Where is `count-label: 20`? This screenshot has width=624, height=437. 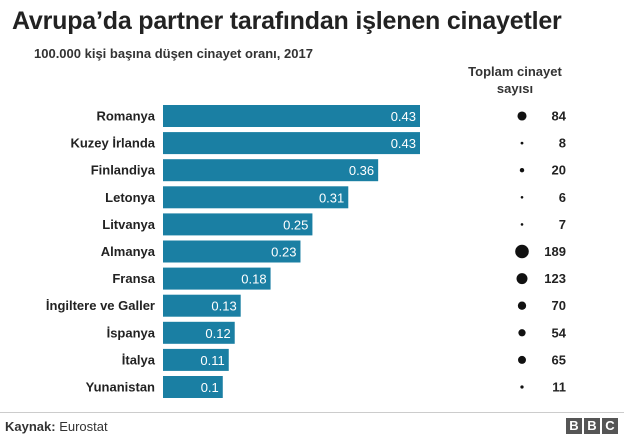 count-label: 20 is located at coordinates (559, 170).